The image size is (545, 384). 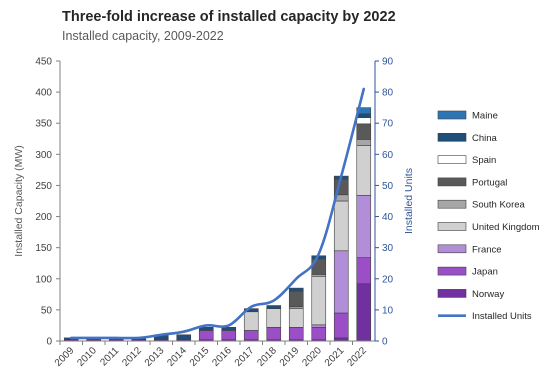 I want to click on y-tick-label-450: 450, so click(x=43, y=62).